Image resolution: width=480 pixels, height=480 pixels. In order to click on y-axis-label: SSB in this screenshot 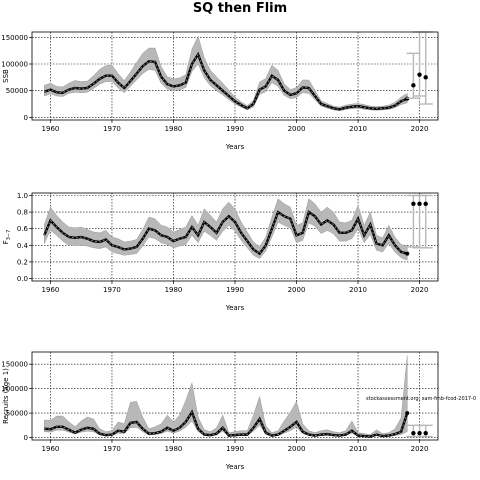, I will do `click(6, 76)`.